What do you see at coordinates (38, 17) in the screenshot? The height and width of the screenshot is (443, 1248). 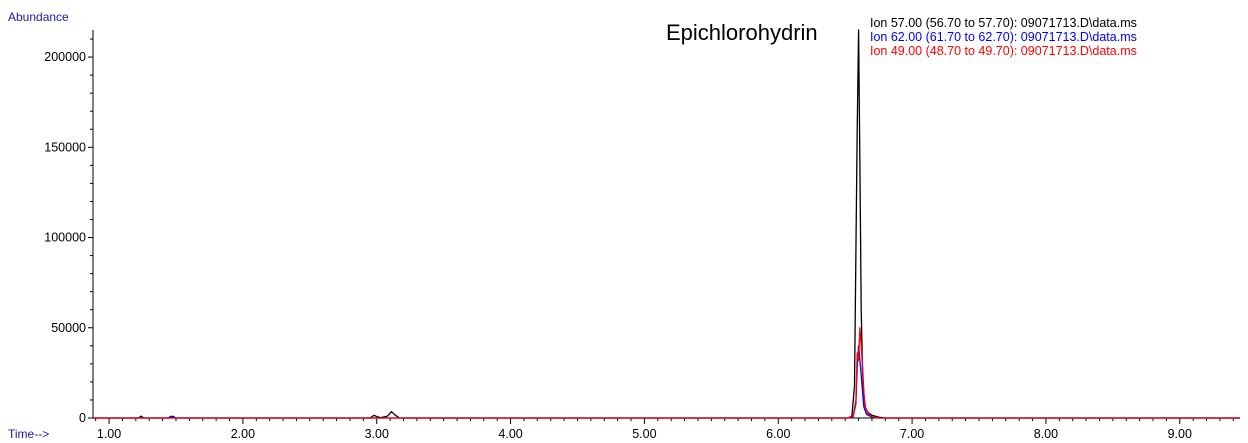 I see `y-axis-label: Abundance` at bounding box center [38, 17].